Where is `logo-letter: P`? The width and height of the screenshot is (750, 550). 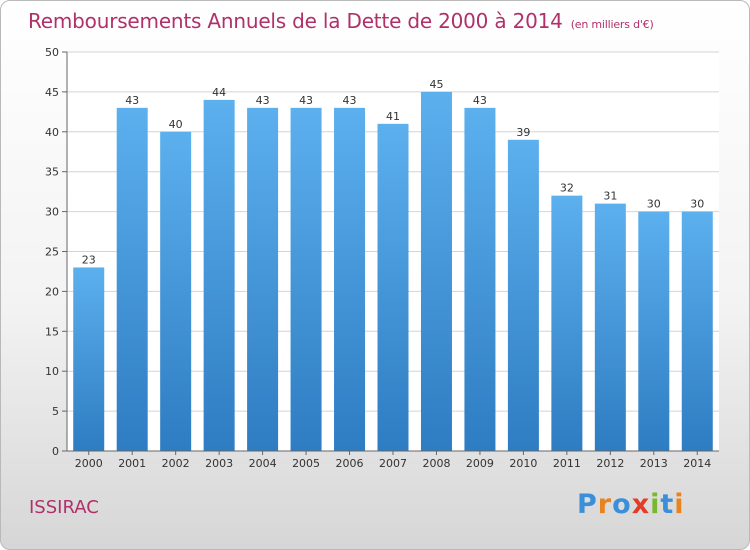
logo-letter: P is located at coordinates (587, 504).